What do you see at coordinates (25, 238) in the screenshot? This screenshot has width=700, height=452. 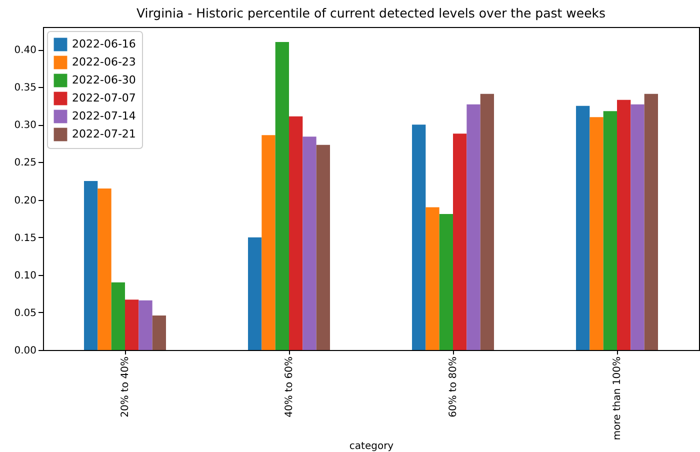 I see `y-tick-label: 0.15` at bounding box center [25, 238].